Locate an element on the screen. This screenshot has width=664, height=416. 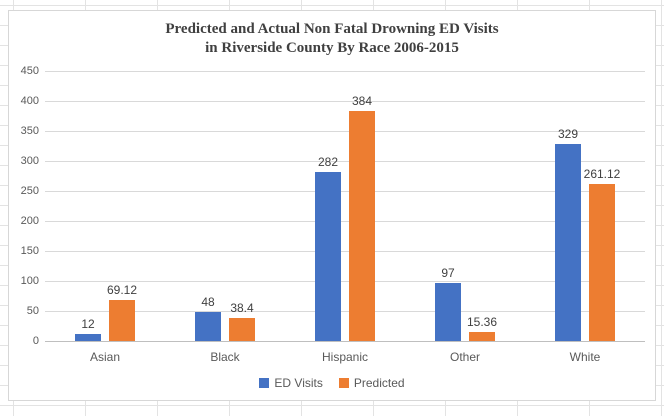
legend-label: ED Visits is located at coordinates (298, 383).